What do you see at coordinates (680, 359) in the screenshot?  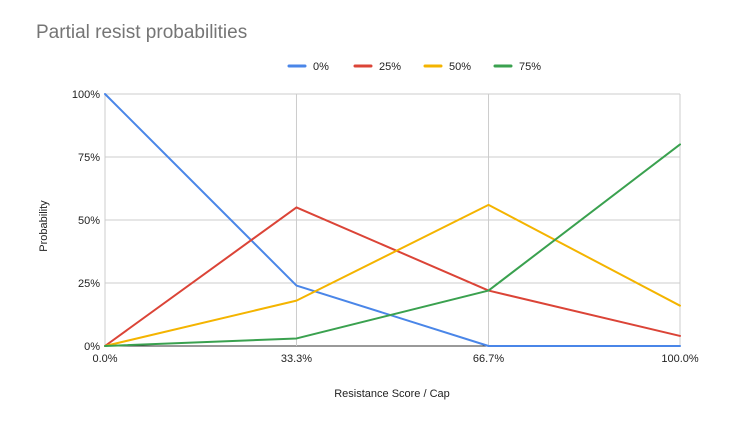 I see `x-tick-label: 100.0%` at bounding box center [680, 359].